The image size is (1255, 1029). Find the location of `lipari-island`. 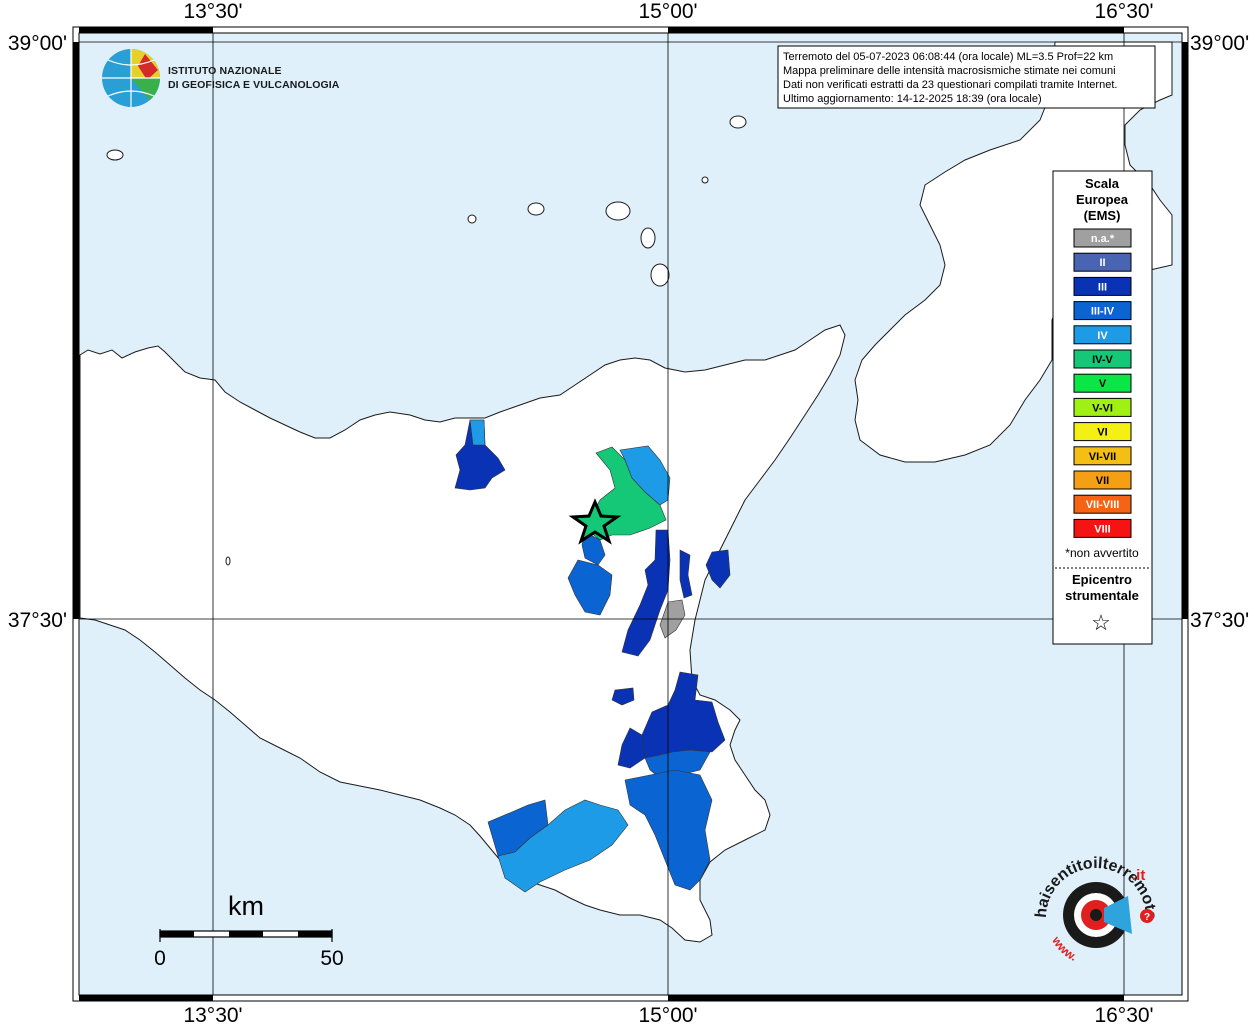

lipari-island is located at coordinates (660, 275).